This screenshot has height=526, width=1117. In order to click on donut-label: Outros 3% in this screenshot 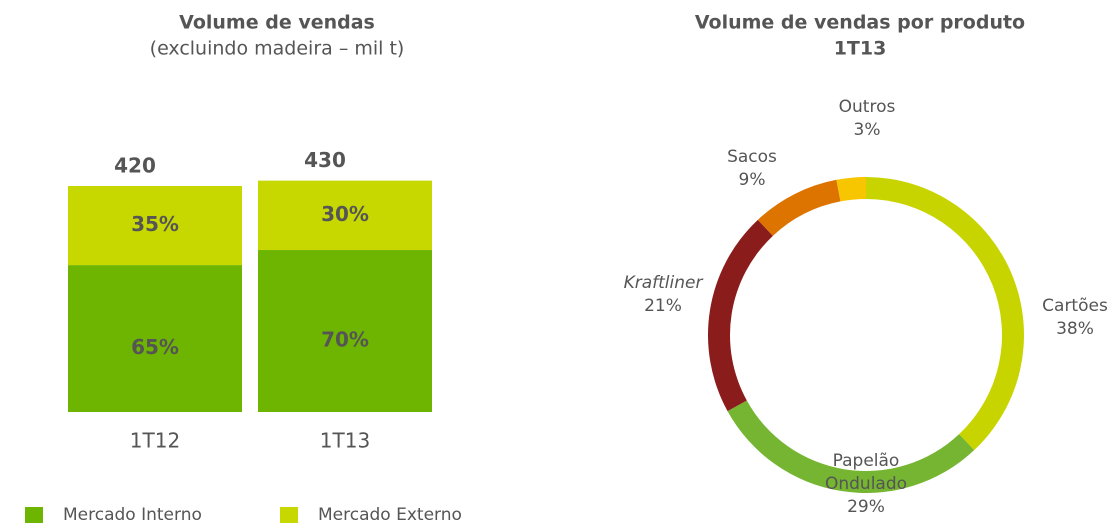, I will do `click(867, 119)`.